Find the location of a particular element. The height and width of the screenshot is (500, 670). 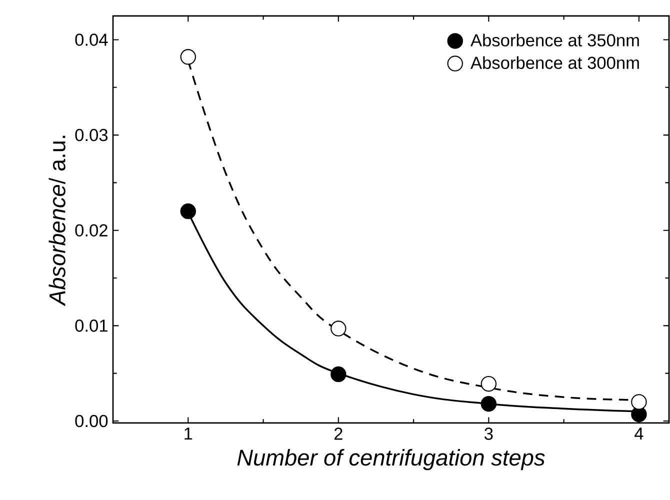

y-tick-label: 0.00 is located at coordinates (91, 421).